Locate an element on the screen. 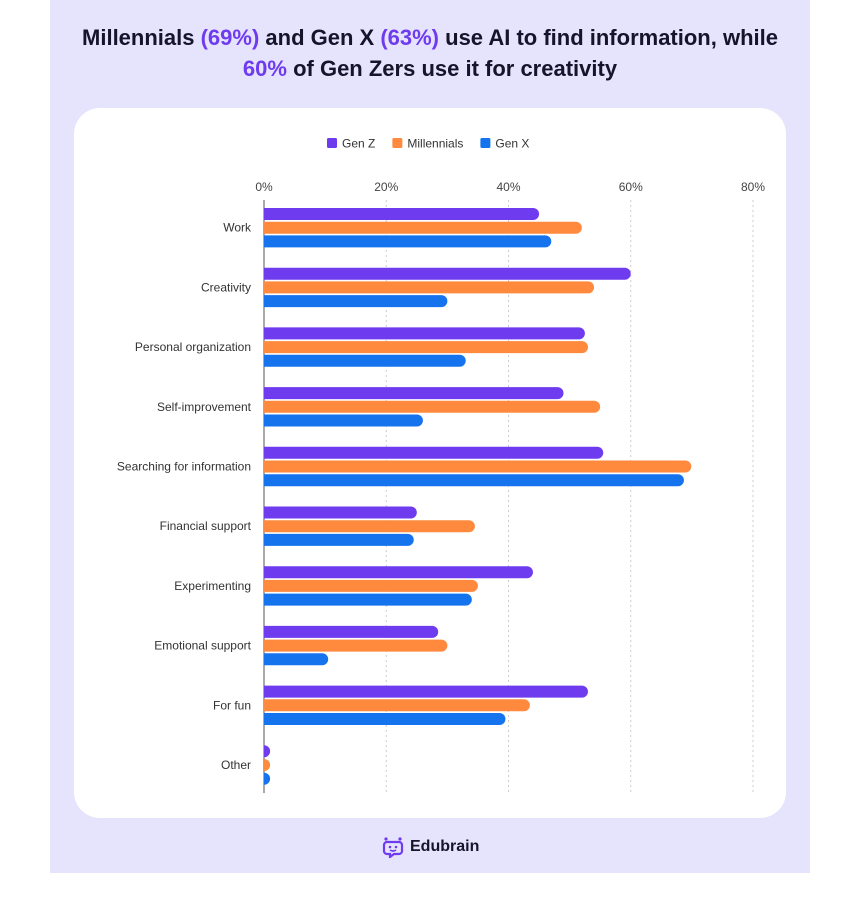 The height and width of the screenshot is (916, 860). title-highlight: (69%) is located at coordinates (230, 37).